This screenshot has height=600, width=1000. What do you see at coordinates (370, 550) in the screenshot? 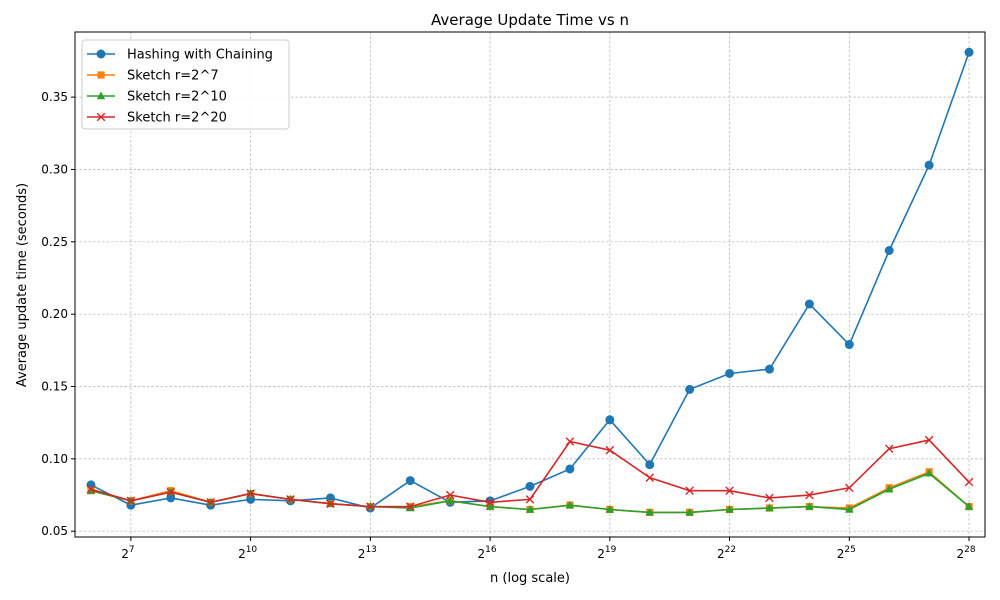
I see `x-tick-exponent: 13` at bounding box center [370, 550].